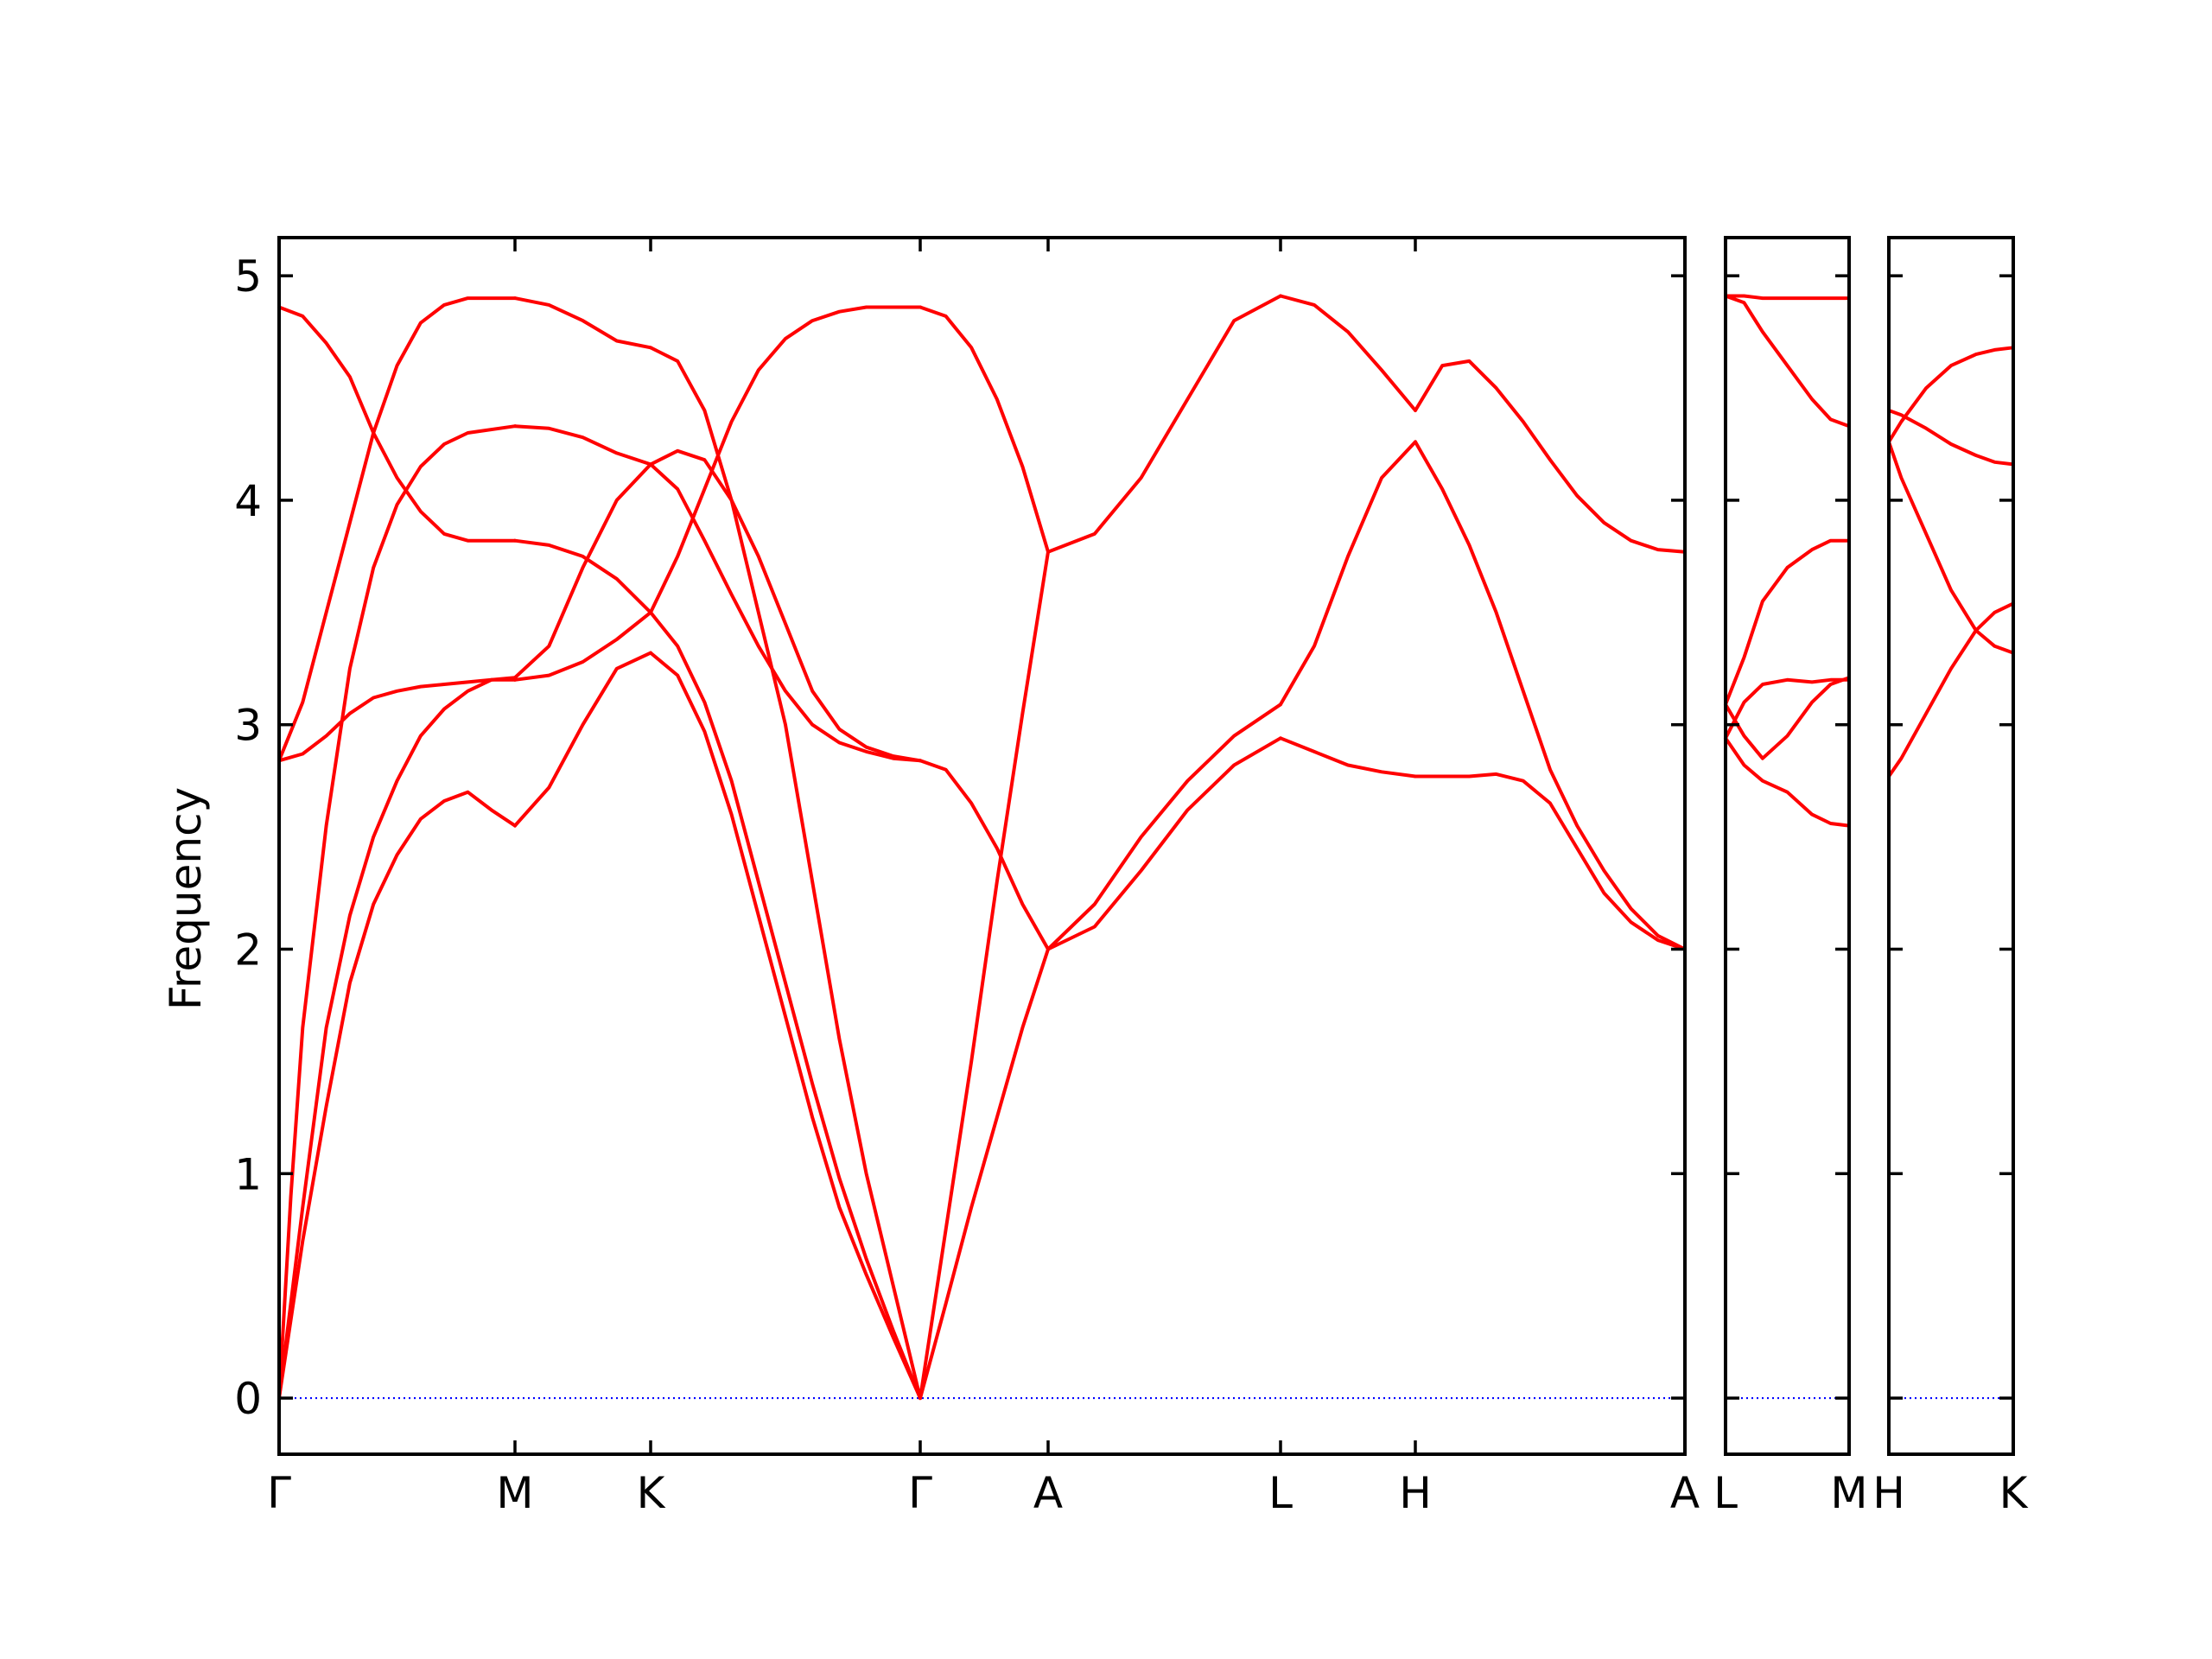 The image size is (2212, 1659). I want to click on y-tick-label: 0, so click(248, 1399).